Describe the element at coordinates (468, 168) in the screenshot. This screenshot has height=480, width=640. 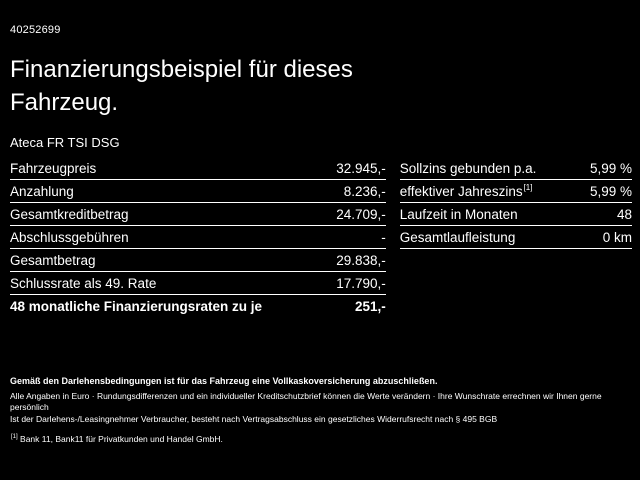
I see `row-label: Sollzins gebunden p.a.` at that location.